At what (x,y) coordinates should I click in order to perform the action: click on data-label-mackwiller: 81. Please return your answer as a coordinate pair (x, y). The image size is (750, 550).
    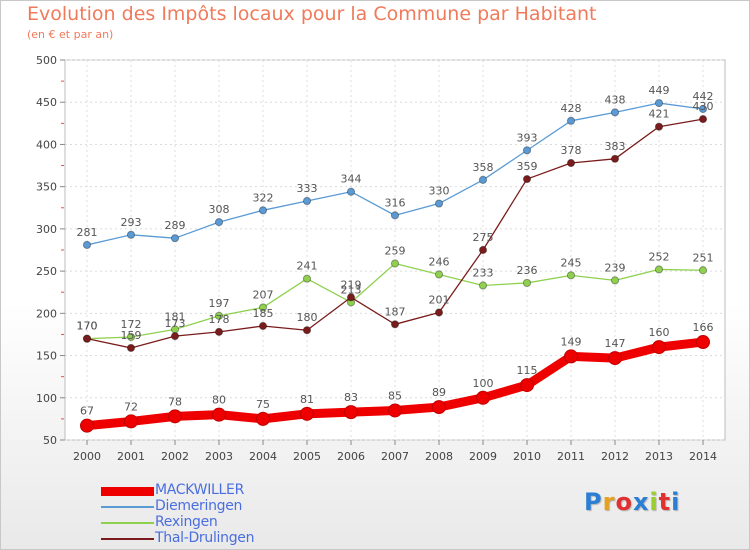
    Looking at the image, I should click on (307, 399).